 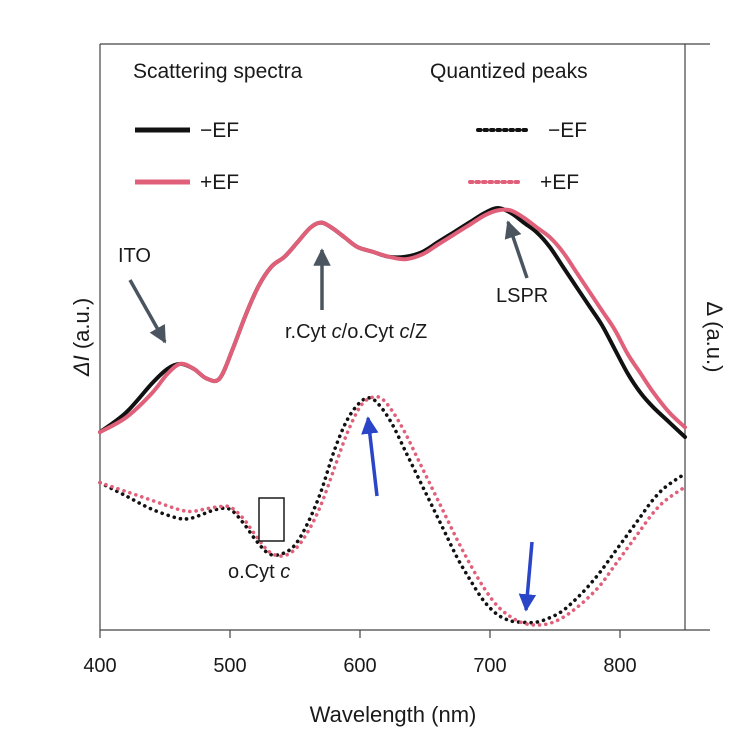 What do you see at coordinates (360, 653) in the screenshot?
I see `x-axis-ticks: 400 500 600 700 800` at bounding box center [360, 653].